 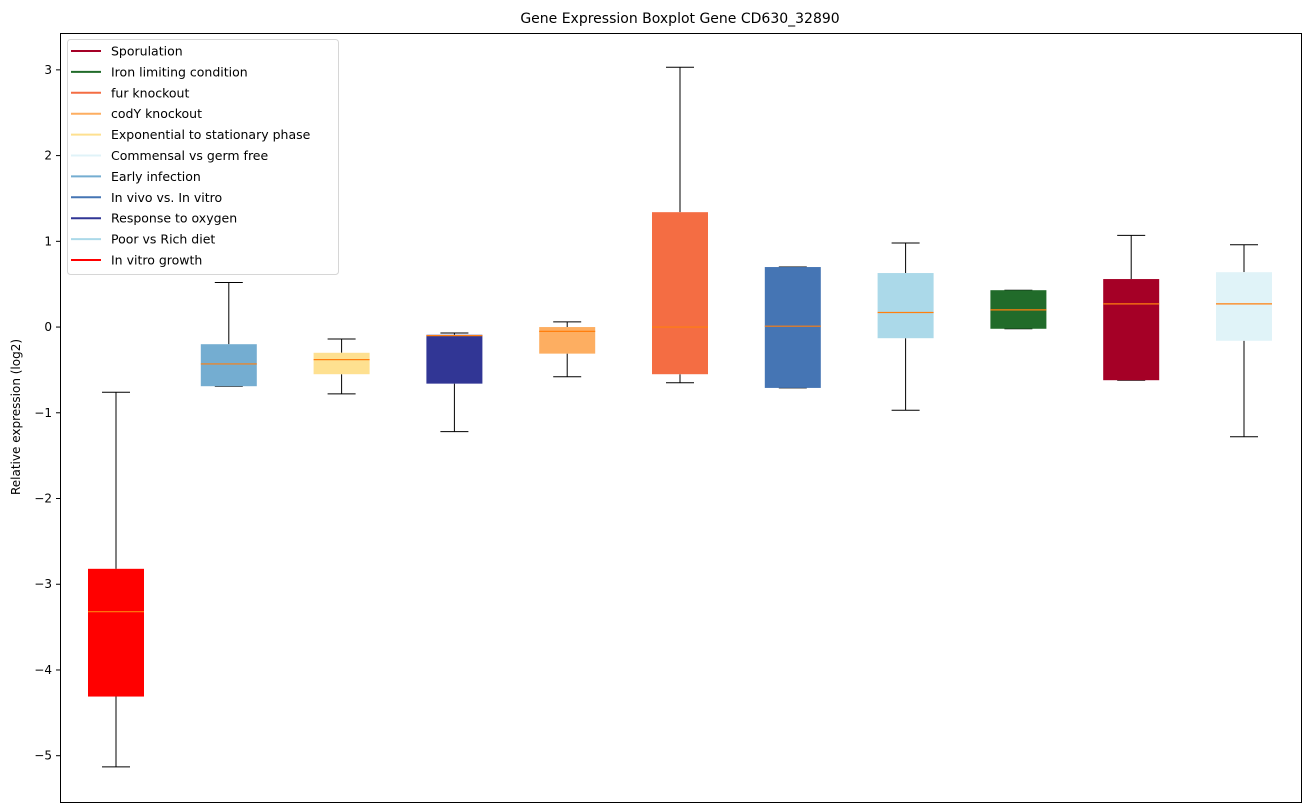 I want to click on box-fur-knockout, so click(x=680, y=225).